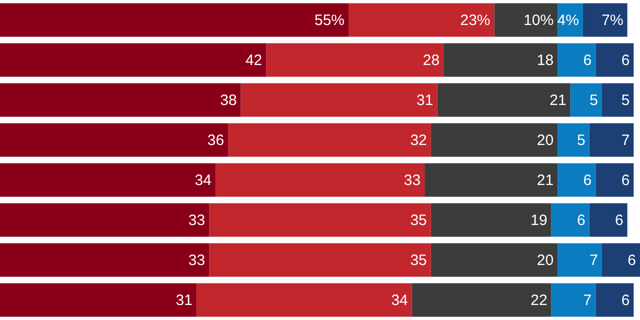  What do you see at coordinates (475, 21) in the screenshot?
I see `data-label: 23%` at bounding box center [475, 21].